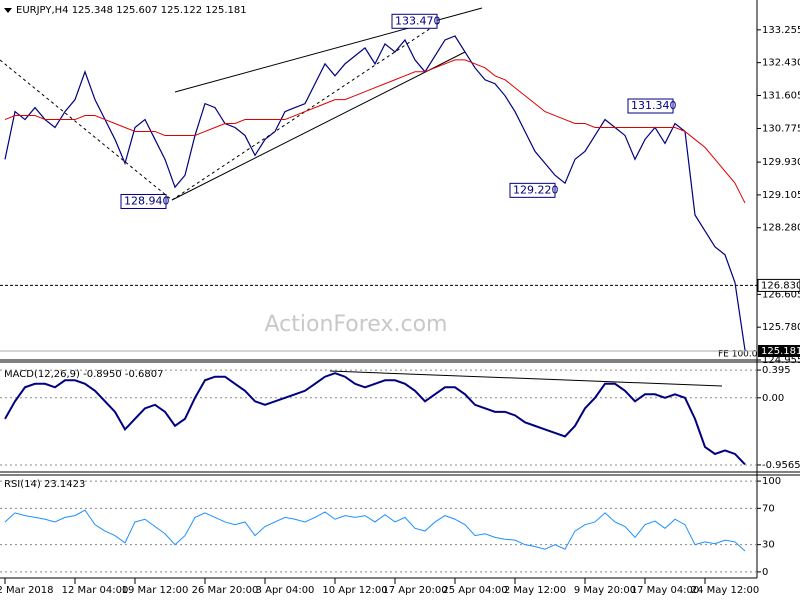  I want to click on annotation-label: 129.220, so click(536, 189).